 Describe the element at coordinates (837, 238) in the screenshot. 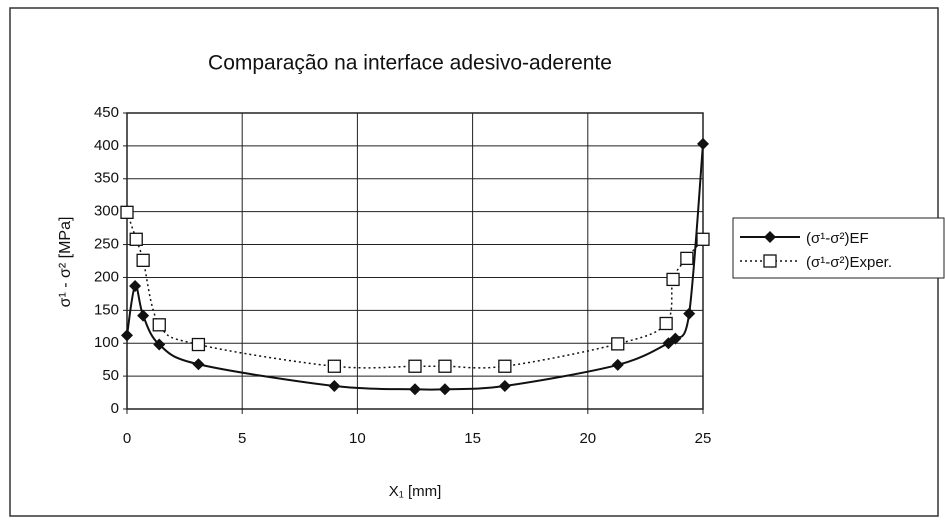

I see `legend-label: (σ¹-σ²)EF` at that location.